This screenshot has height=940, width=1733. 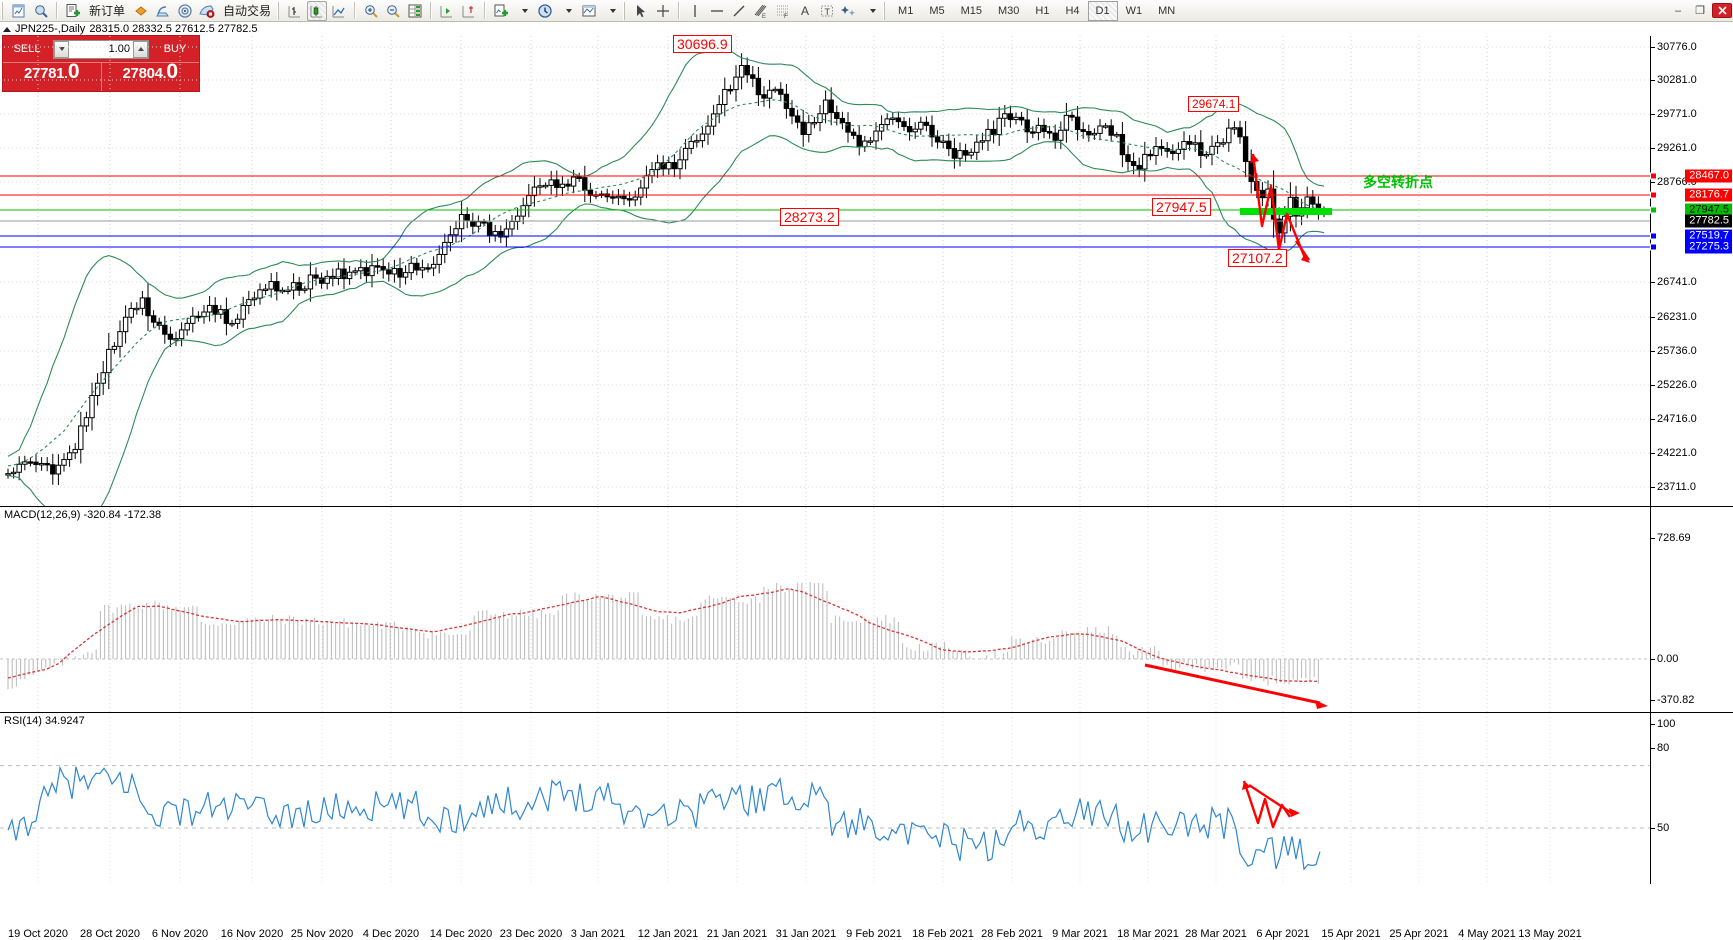 What do you see at coordinates (7, 29) in the screenshot?
I see `collapse-triangle-icon` at bounding box center [7, 29].